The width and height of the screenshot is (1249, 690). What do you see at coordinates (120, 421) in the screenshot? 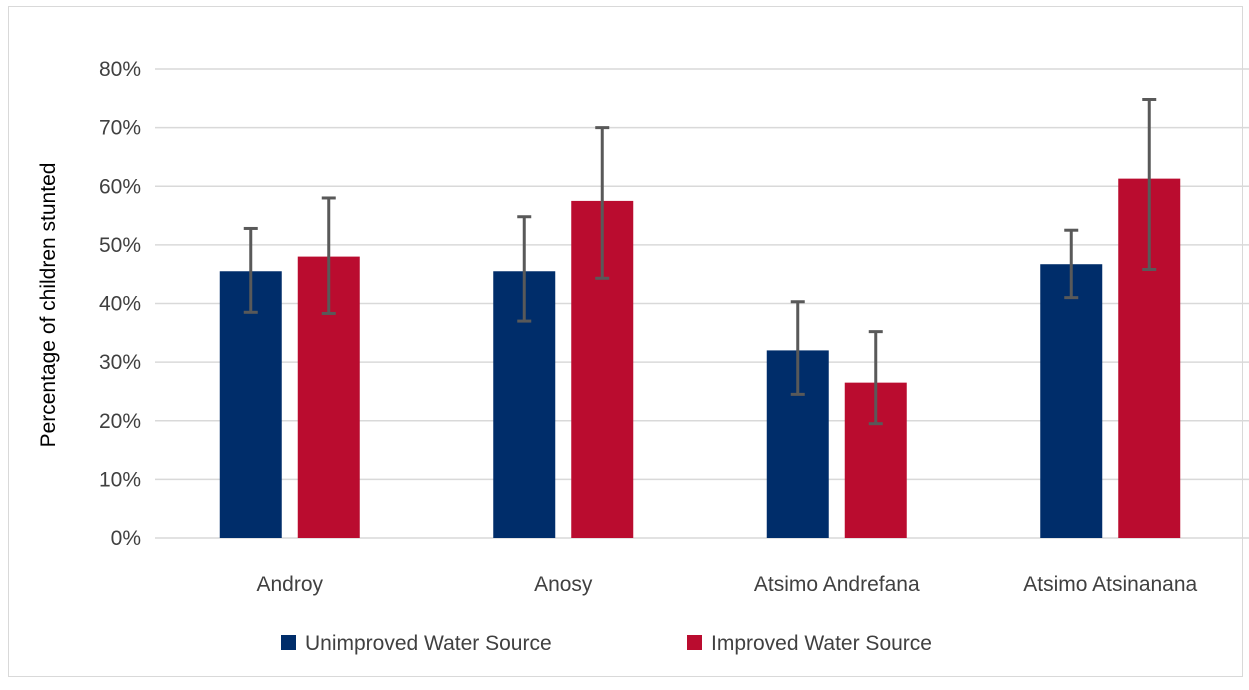
I see `y-tick-label-20: 20%` at bounding box center [120, 421].